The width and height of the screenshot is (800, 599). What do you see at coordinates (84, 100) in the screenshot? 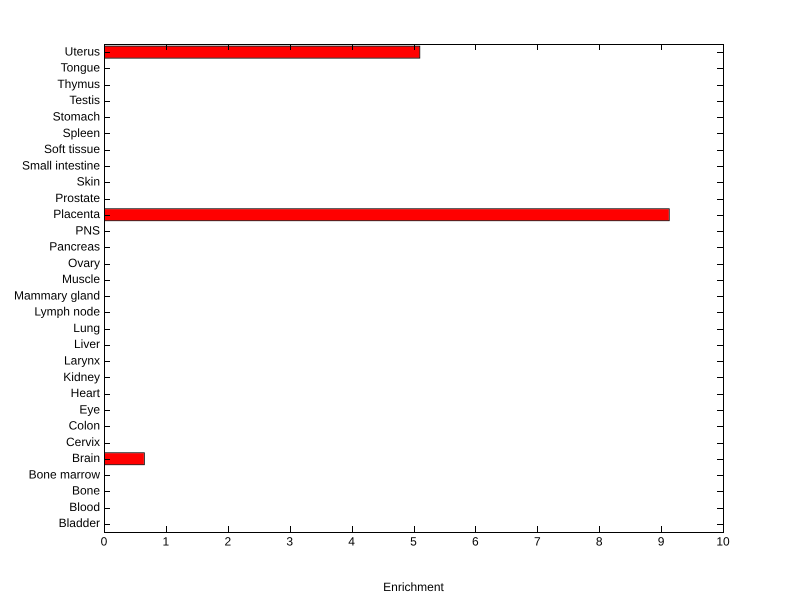
I see `y-tick-label: Testis` at bounding box center [84, 100].